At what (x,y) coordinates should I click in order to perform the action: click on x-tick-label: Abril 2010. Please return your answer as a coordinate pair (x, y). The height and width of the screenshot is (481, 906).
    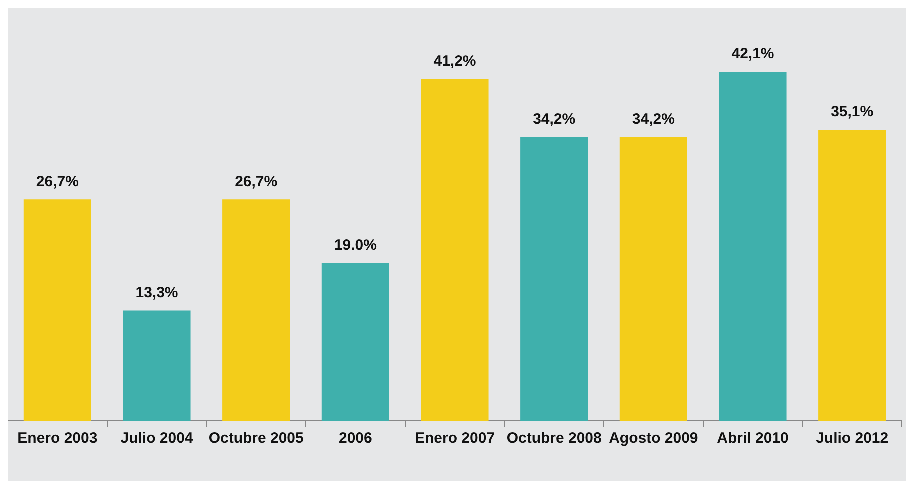
    Looking at the image, I should click on (753, 439).